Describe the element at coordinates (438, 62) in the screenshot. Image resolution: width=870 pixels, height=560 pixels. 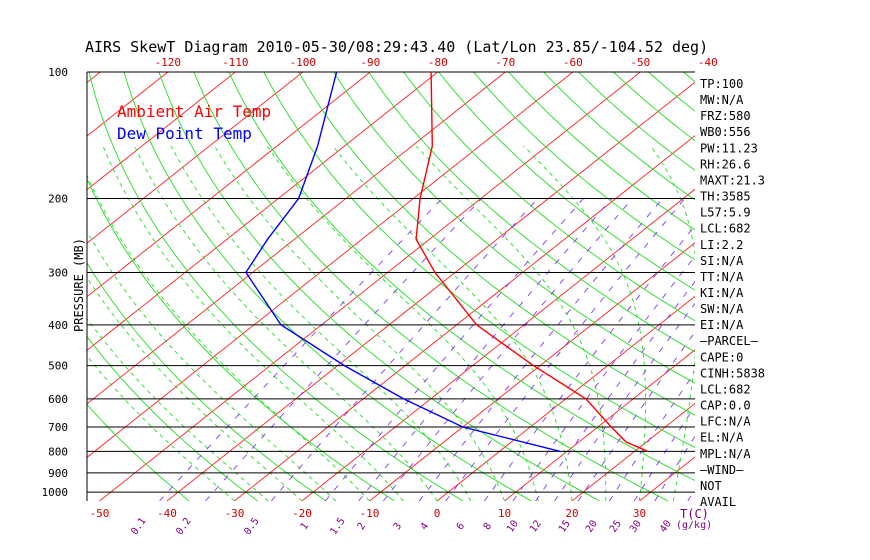
I see `top-temp-tick-label: -80` at that location.